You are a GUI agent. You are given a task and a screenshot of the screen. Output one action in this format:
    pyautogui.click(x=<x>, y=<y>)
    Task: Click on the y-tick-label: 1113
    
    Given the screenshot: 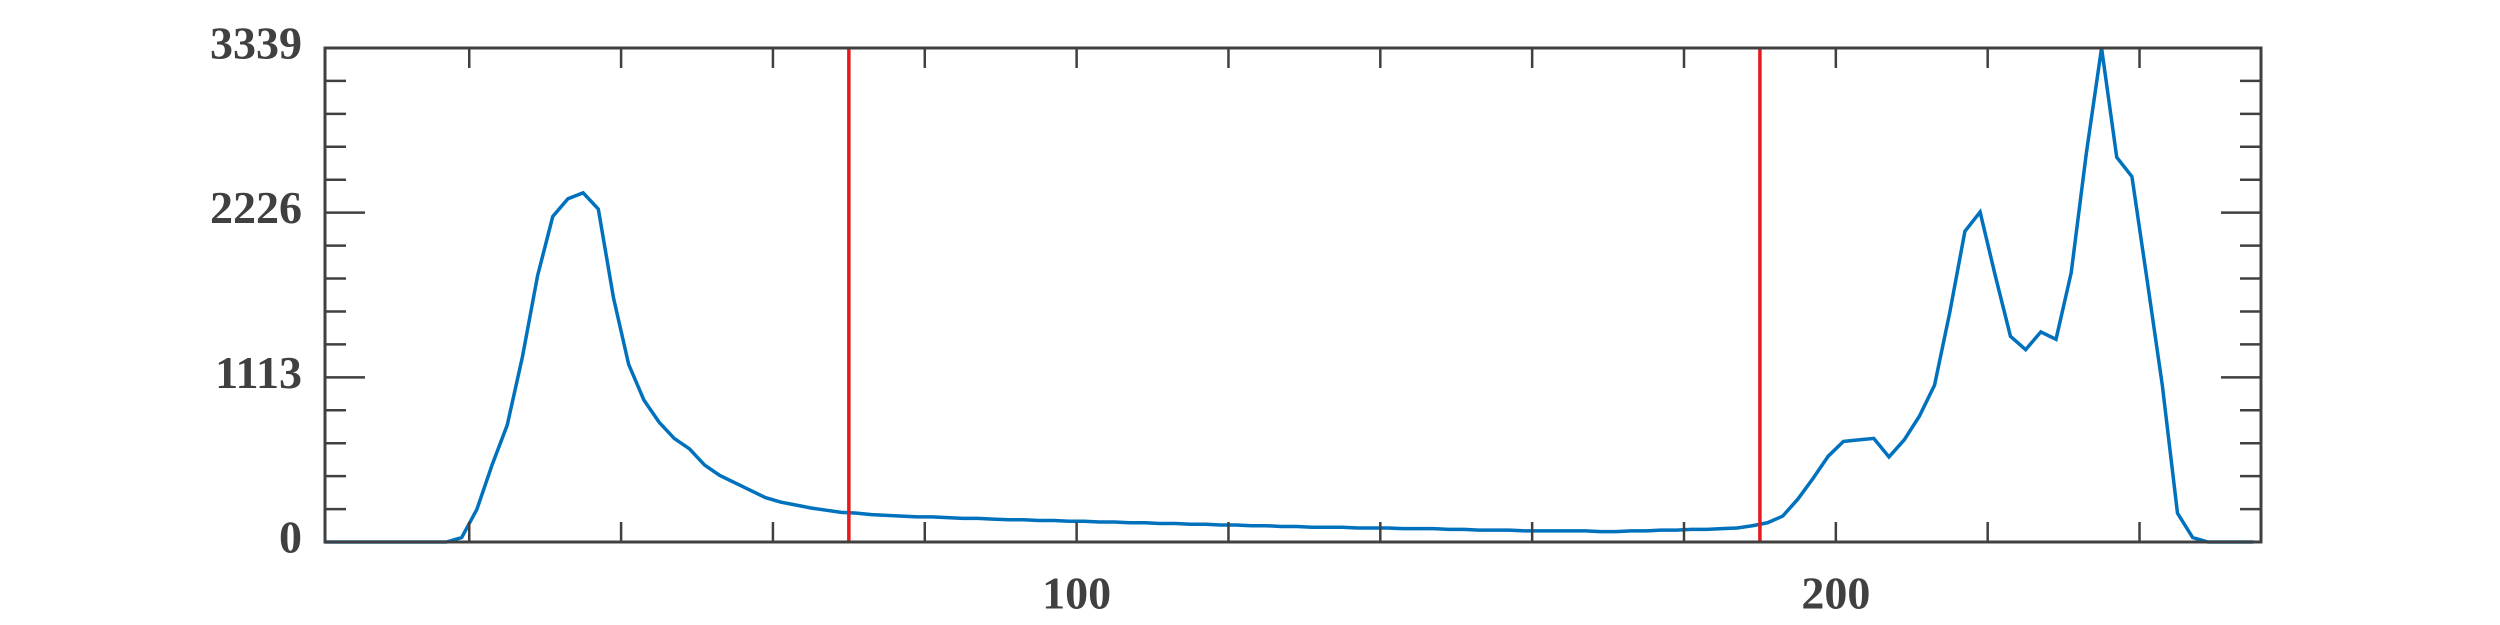 What is the action you would take?
    pyautogui.click(x=258, y=372)
    